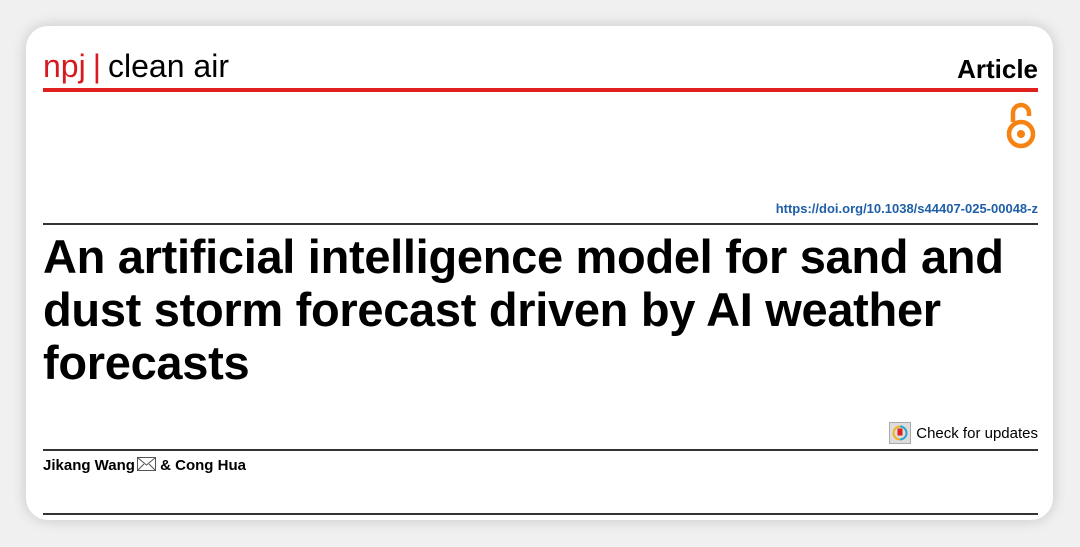  Describe the element at coordinates (136, 66) in the screenshot. I see `journal-name: npj | clean air` at that location.